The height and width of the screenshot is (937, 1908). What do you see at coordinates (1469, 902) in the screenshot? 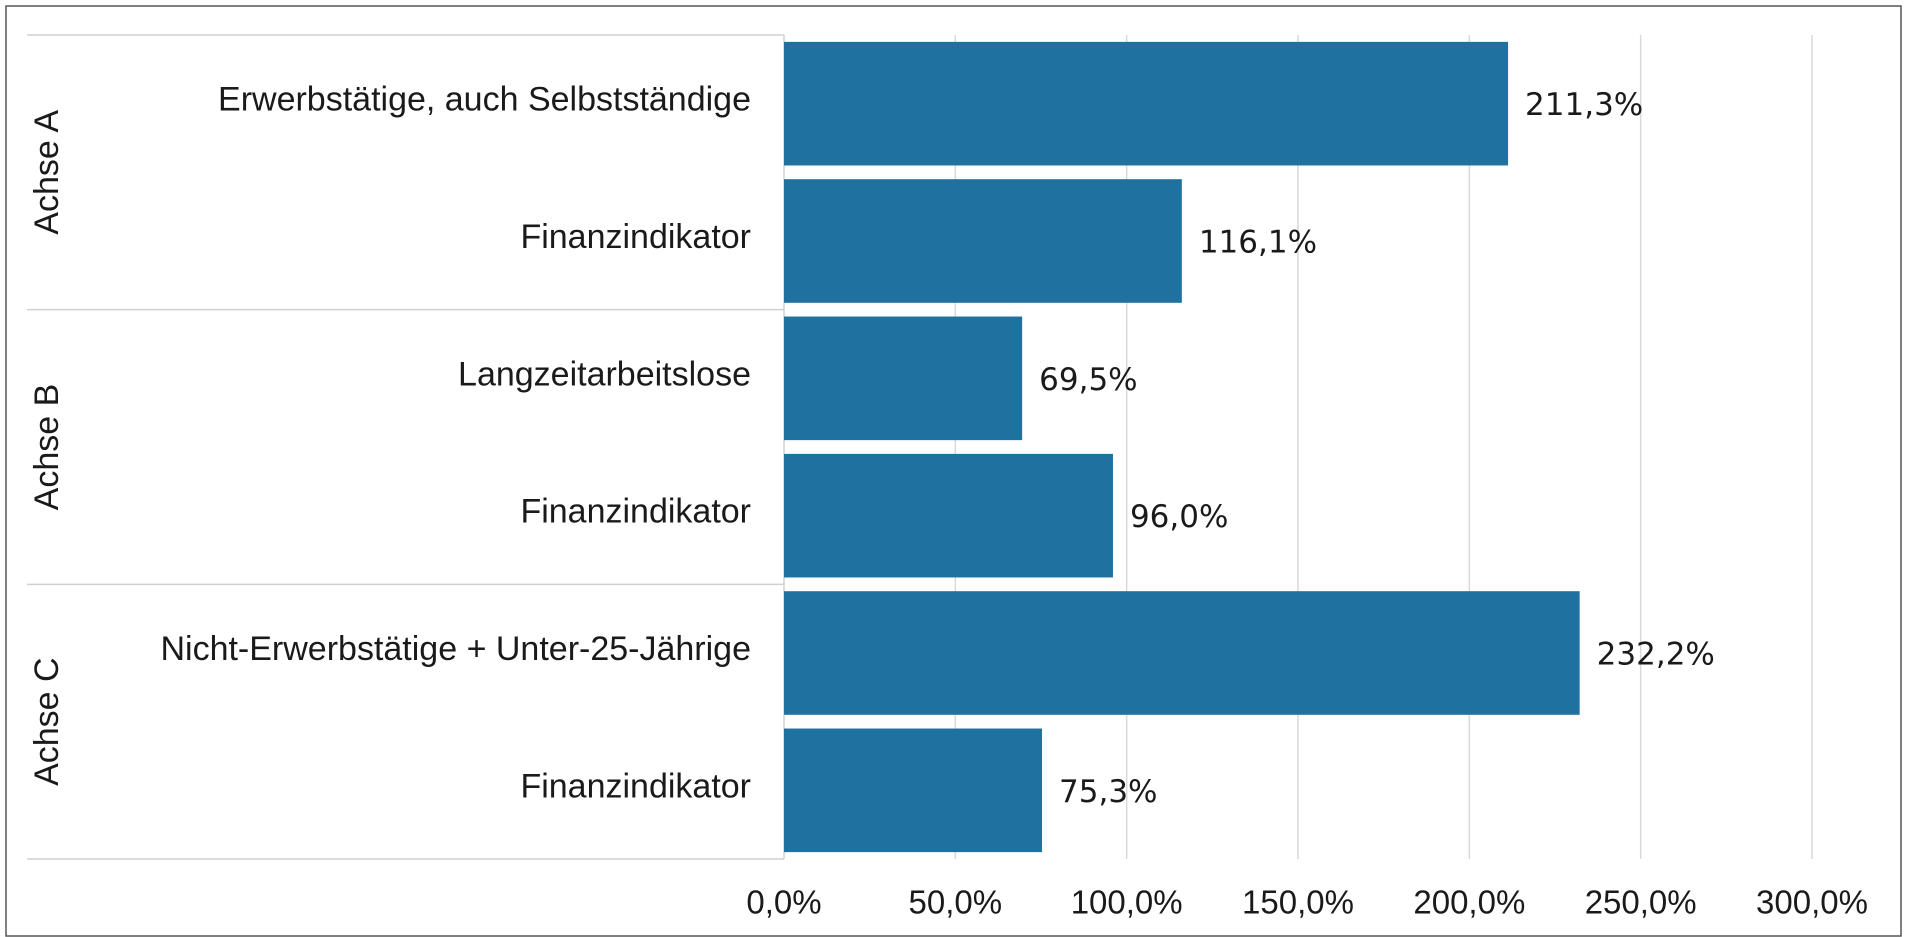
I see `x-tick-label: 200,0%` at bounding box center [1469, 902].